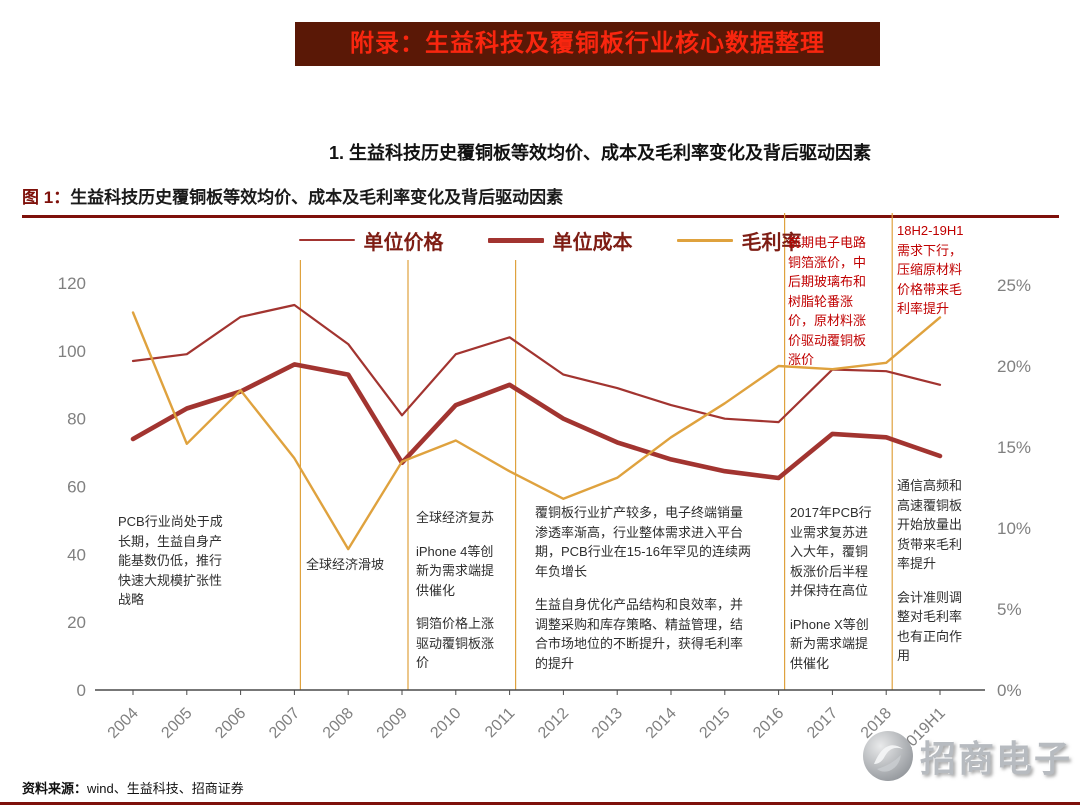 The image size is (1080, 812). Describe the element at coordinates (536, 421) in the screenshot. I see `cost-line` at that location.